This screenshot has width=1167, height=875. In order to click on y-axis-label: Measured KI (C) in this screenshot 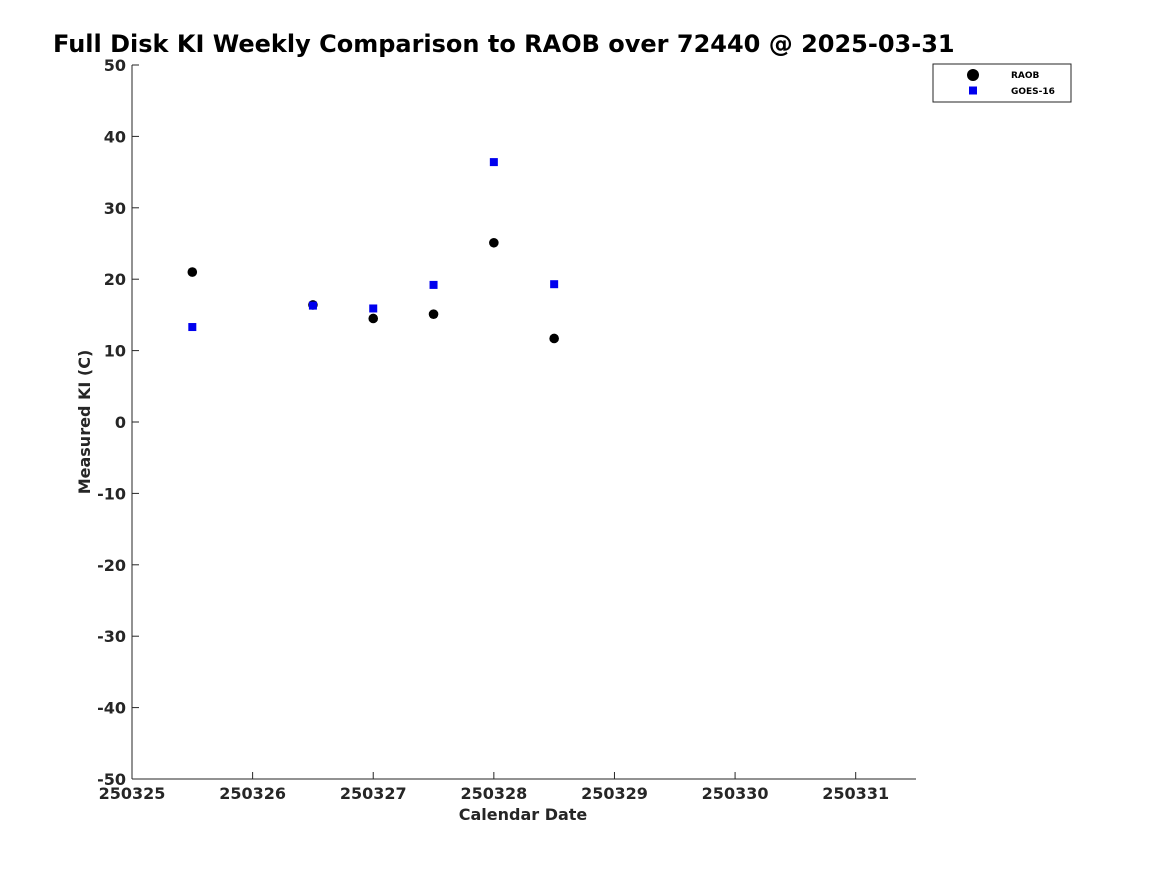, I will do `click(84, 422)`.